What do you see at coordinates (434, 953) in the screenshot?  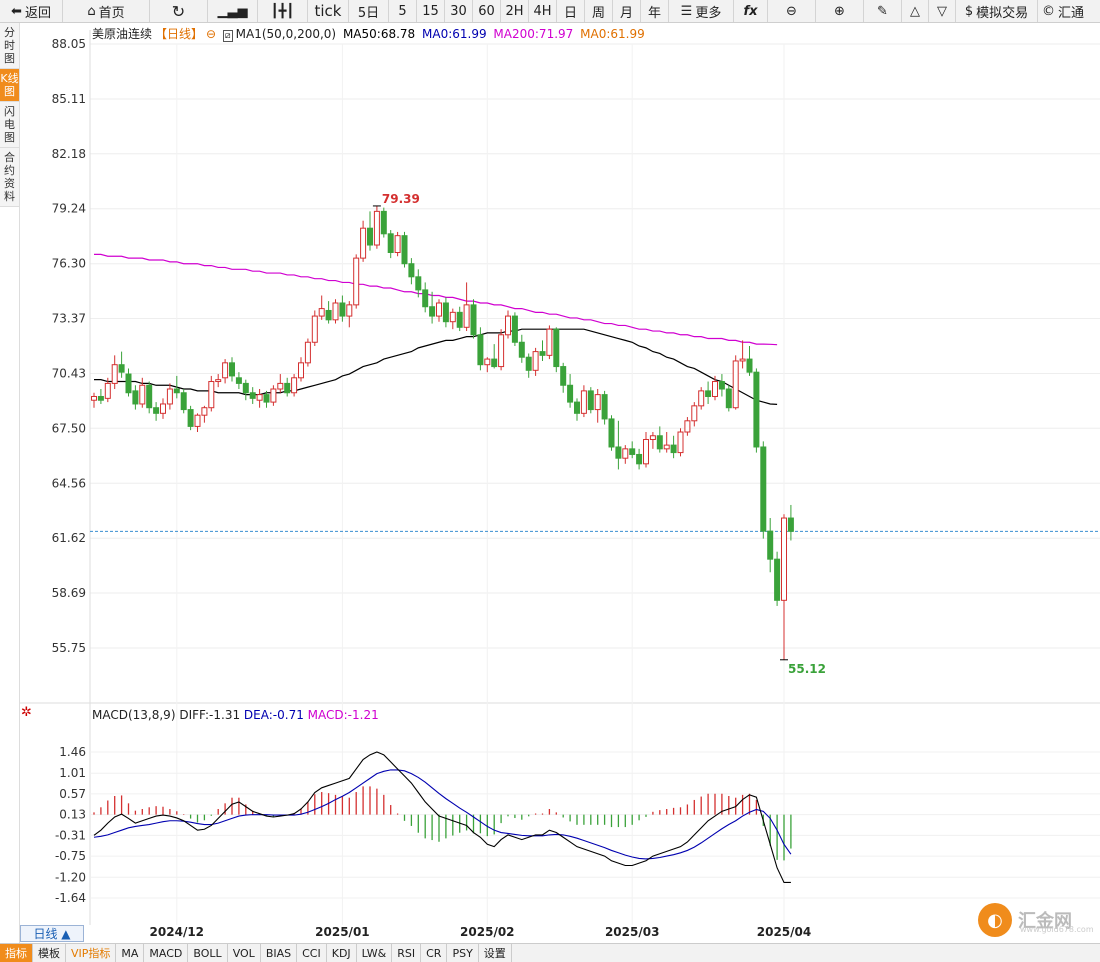 I see `tab-cr: CR` at bounding box center [434, 953].